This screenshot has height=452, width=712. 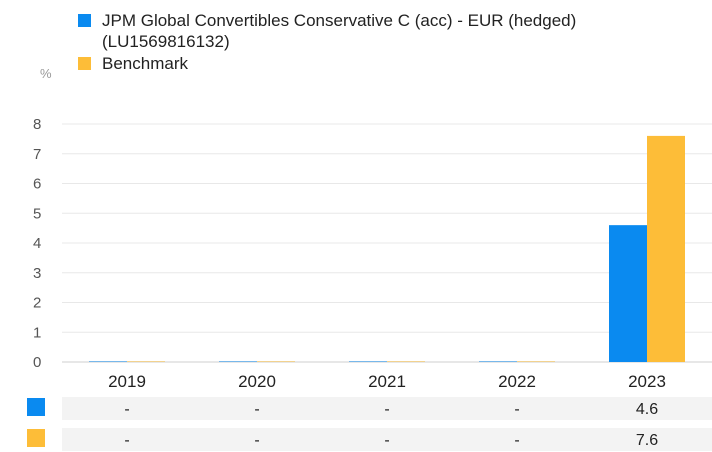 What do you see at coordinates (37, 213) in the screenshot?
I see `y-tick-label: 5` at bounding box center [37, 213].